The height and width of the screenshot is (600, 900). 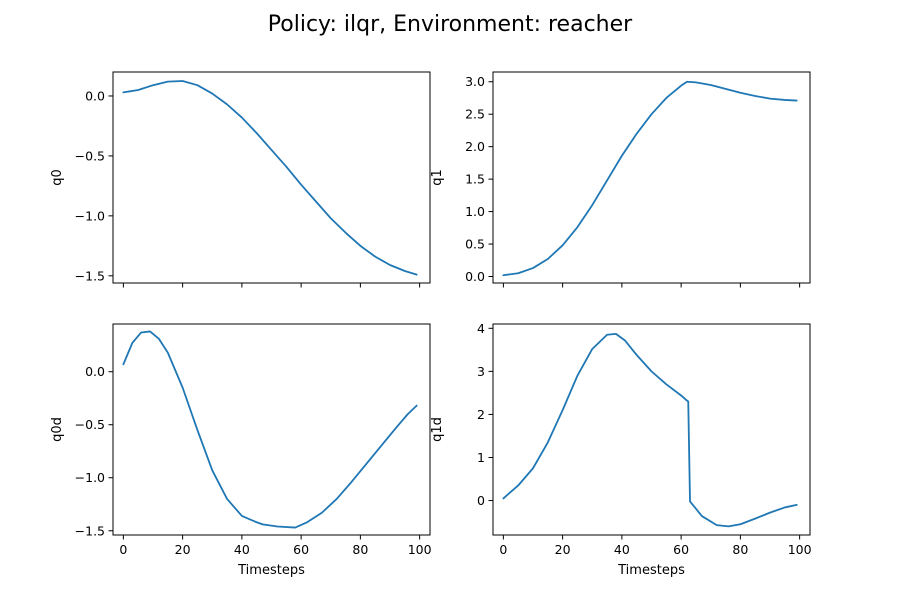 What do you see at coordinates (481, 500) in the screenshot?
I see `y-tick-label-q1d: 0` at bounding box center [481, 500].